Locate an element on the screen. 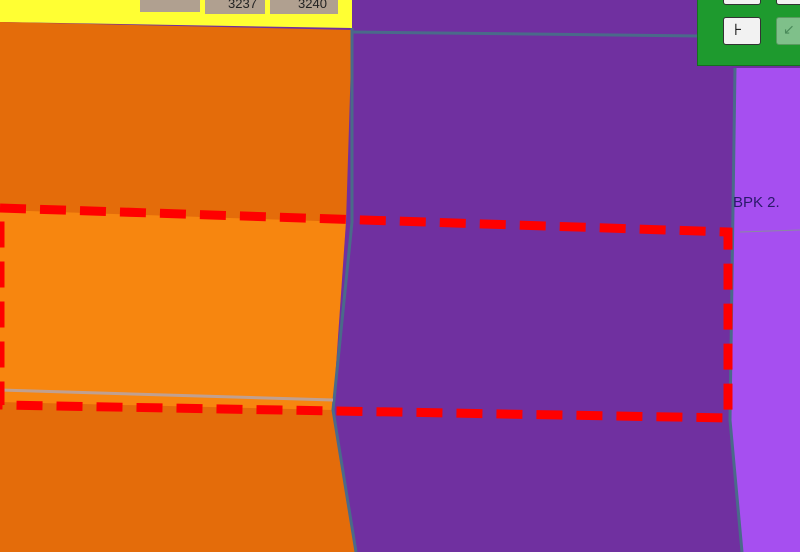  parcel-label: 3237 is located at coordinates (242, 5).